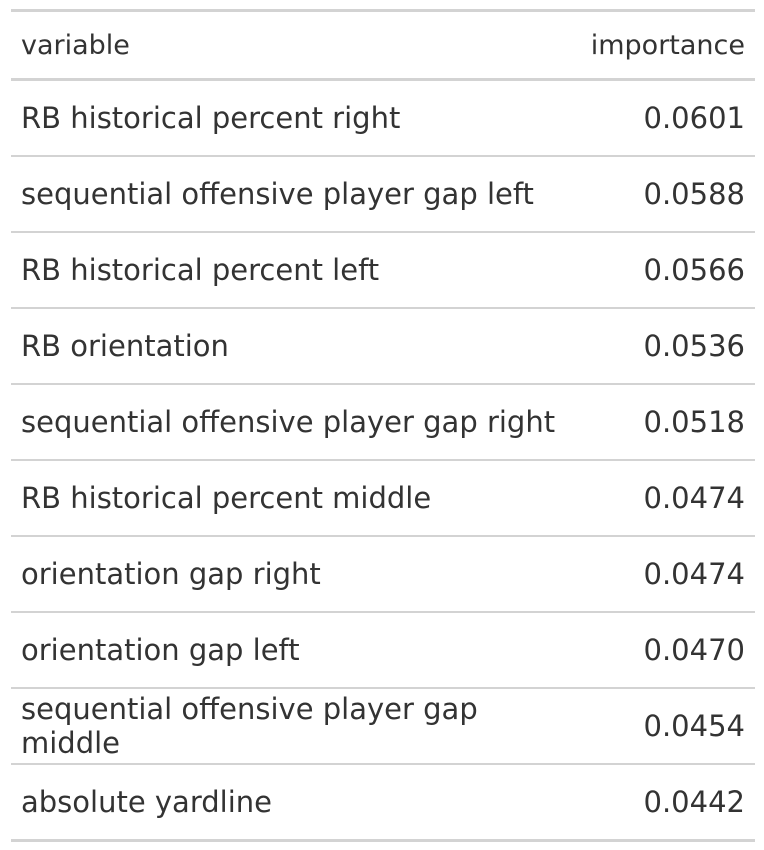  Describe the element at coordinates (667, 45) in the screenshot. I see `column-header-importance: importance` at that location.